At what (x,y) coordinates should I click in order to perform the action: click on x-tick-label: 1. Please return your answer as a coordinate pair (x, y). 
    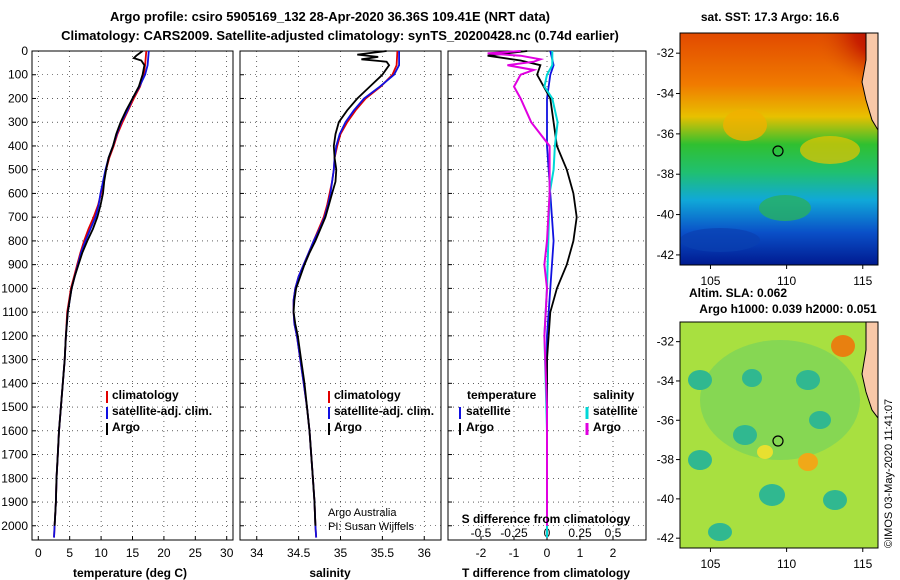
    Looking at the image, I should click on (580, 553).